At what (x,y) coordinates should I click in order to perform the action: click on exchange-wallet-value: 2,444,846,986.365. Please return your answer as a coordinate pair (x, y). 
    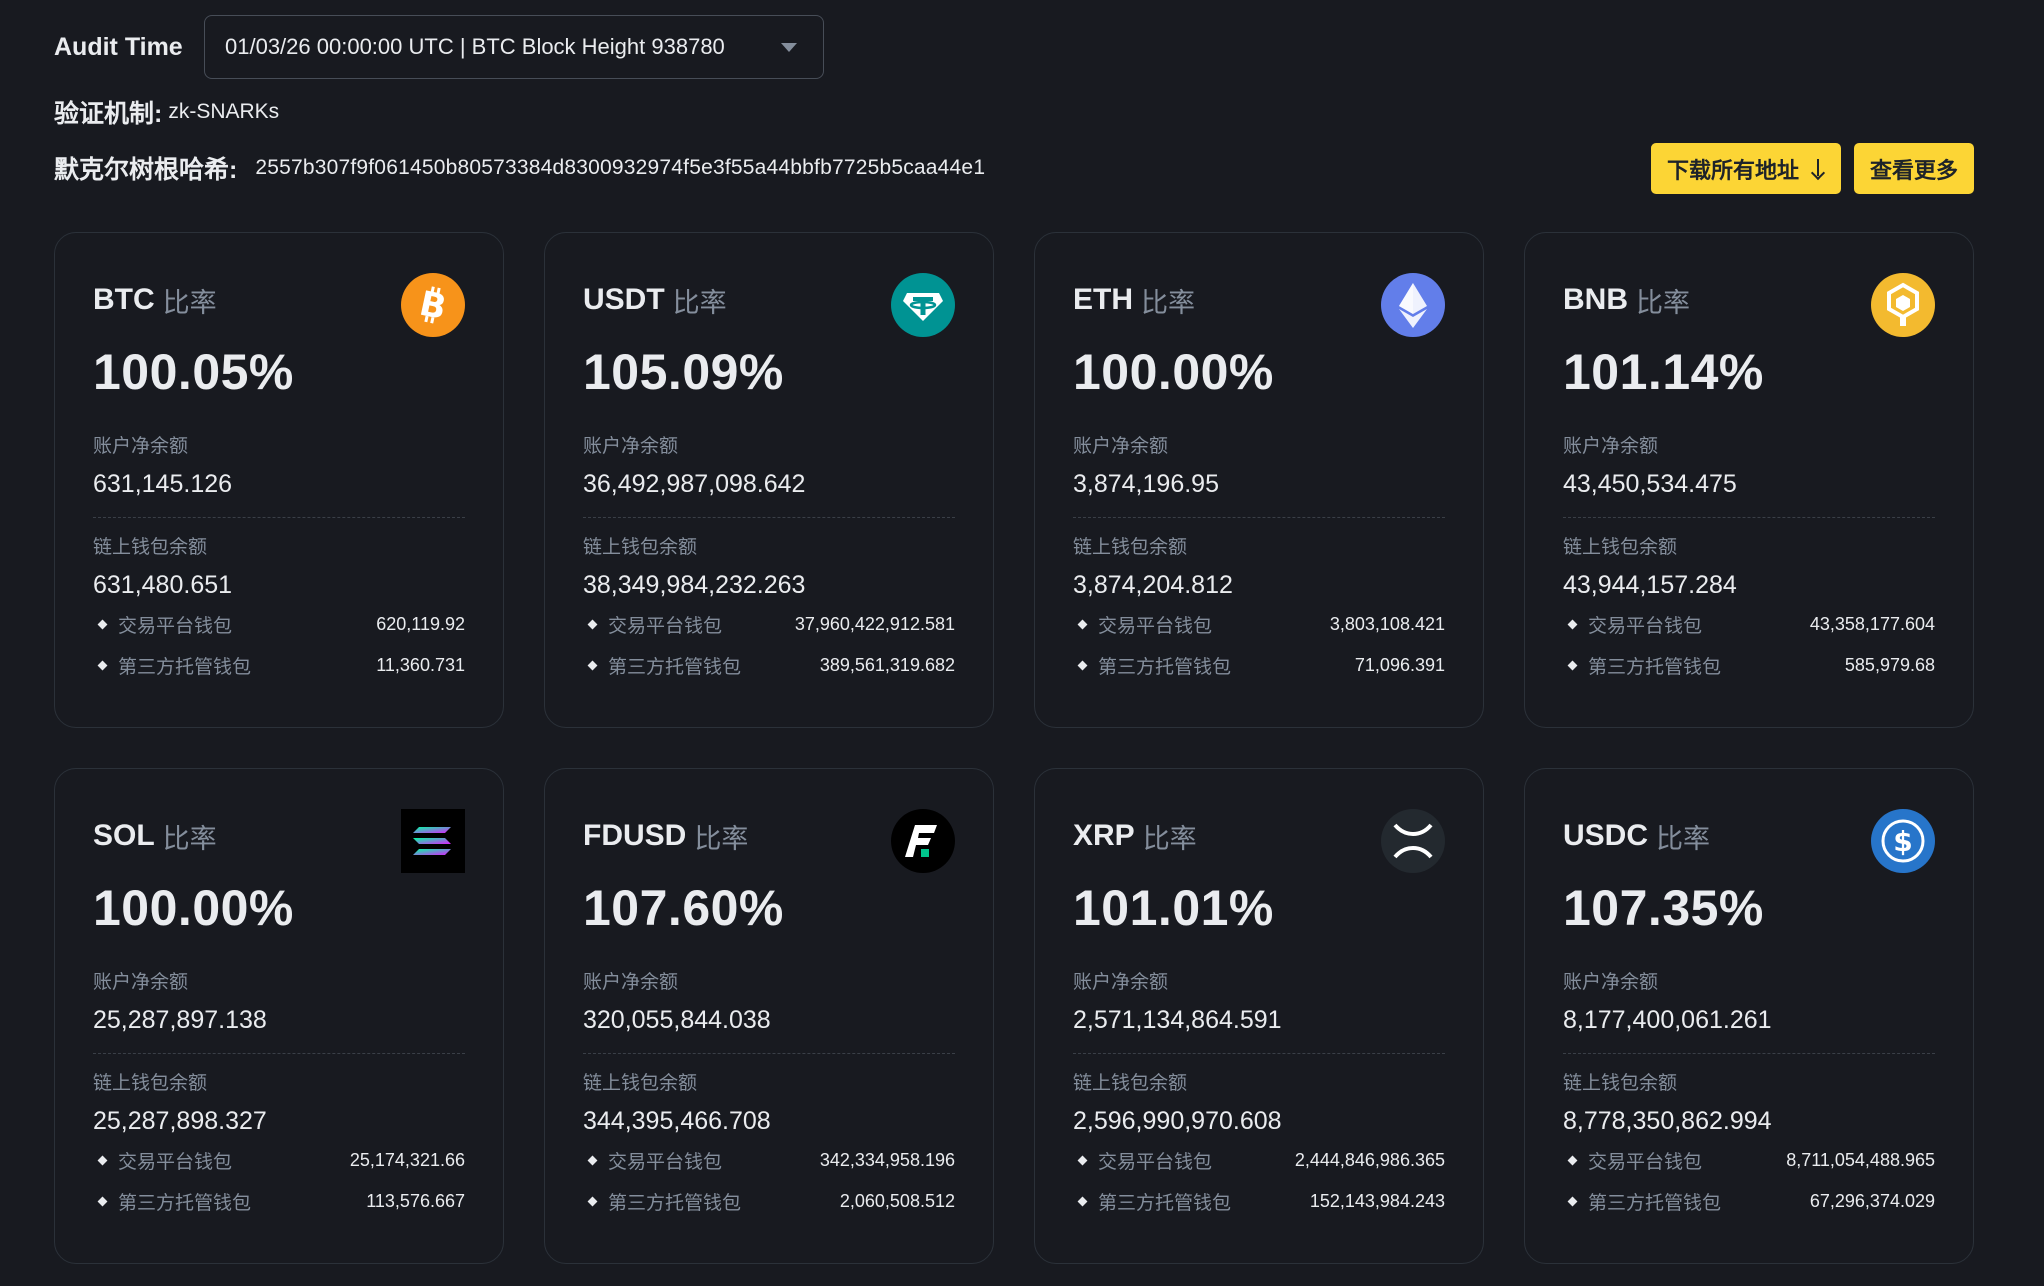
    Looking at the image, I should click on (1369, 1159).